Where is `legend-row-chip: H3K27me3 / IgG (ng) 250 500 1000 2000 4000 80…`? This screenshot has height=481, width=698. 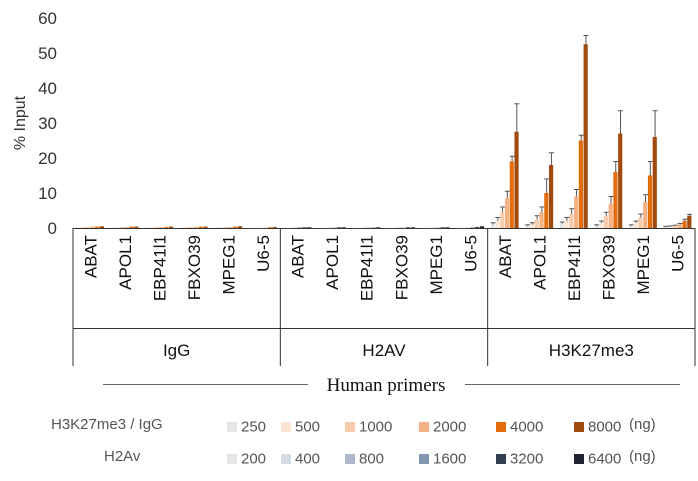 legend-row-chip: H3K27me3 / IgG (ng) 250 500 1000 2000 4000 80… is located at coordinates (349, 426).